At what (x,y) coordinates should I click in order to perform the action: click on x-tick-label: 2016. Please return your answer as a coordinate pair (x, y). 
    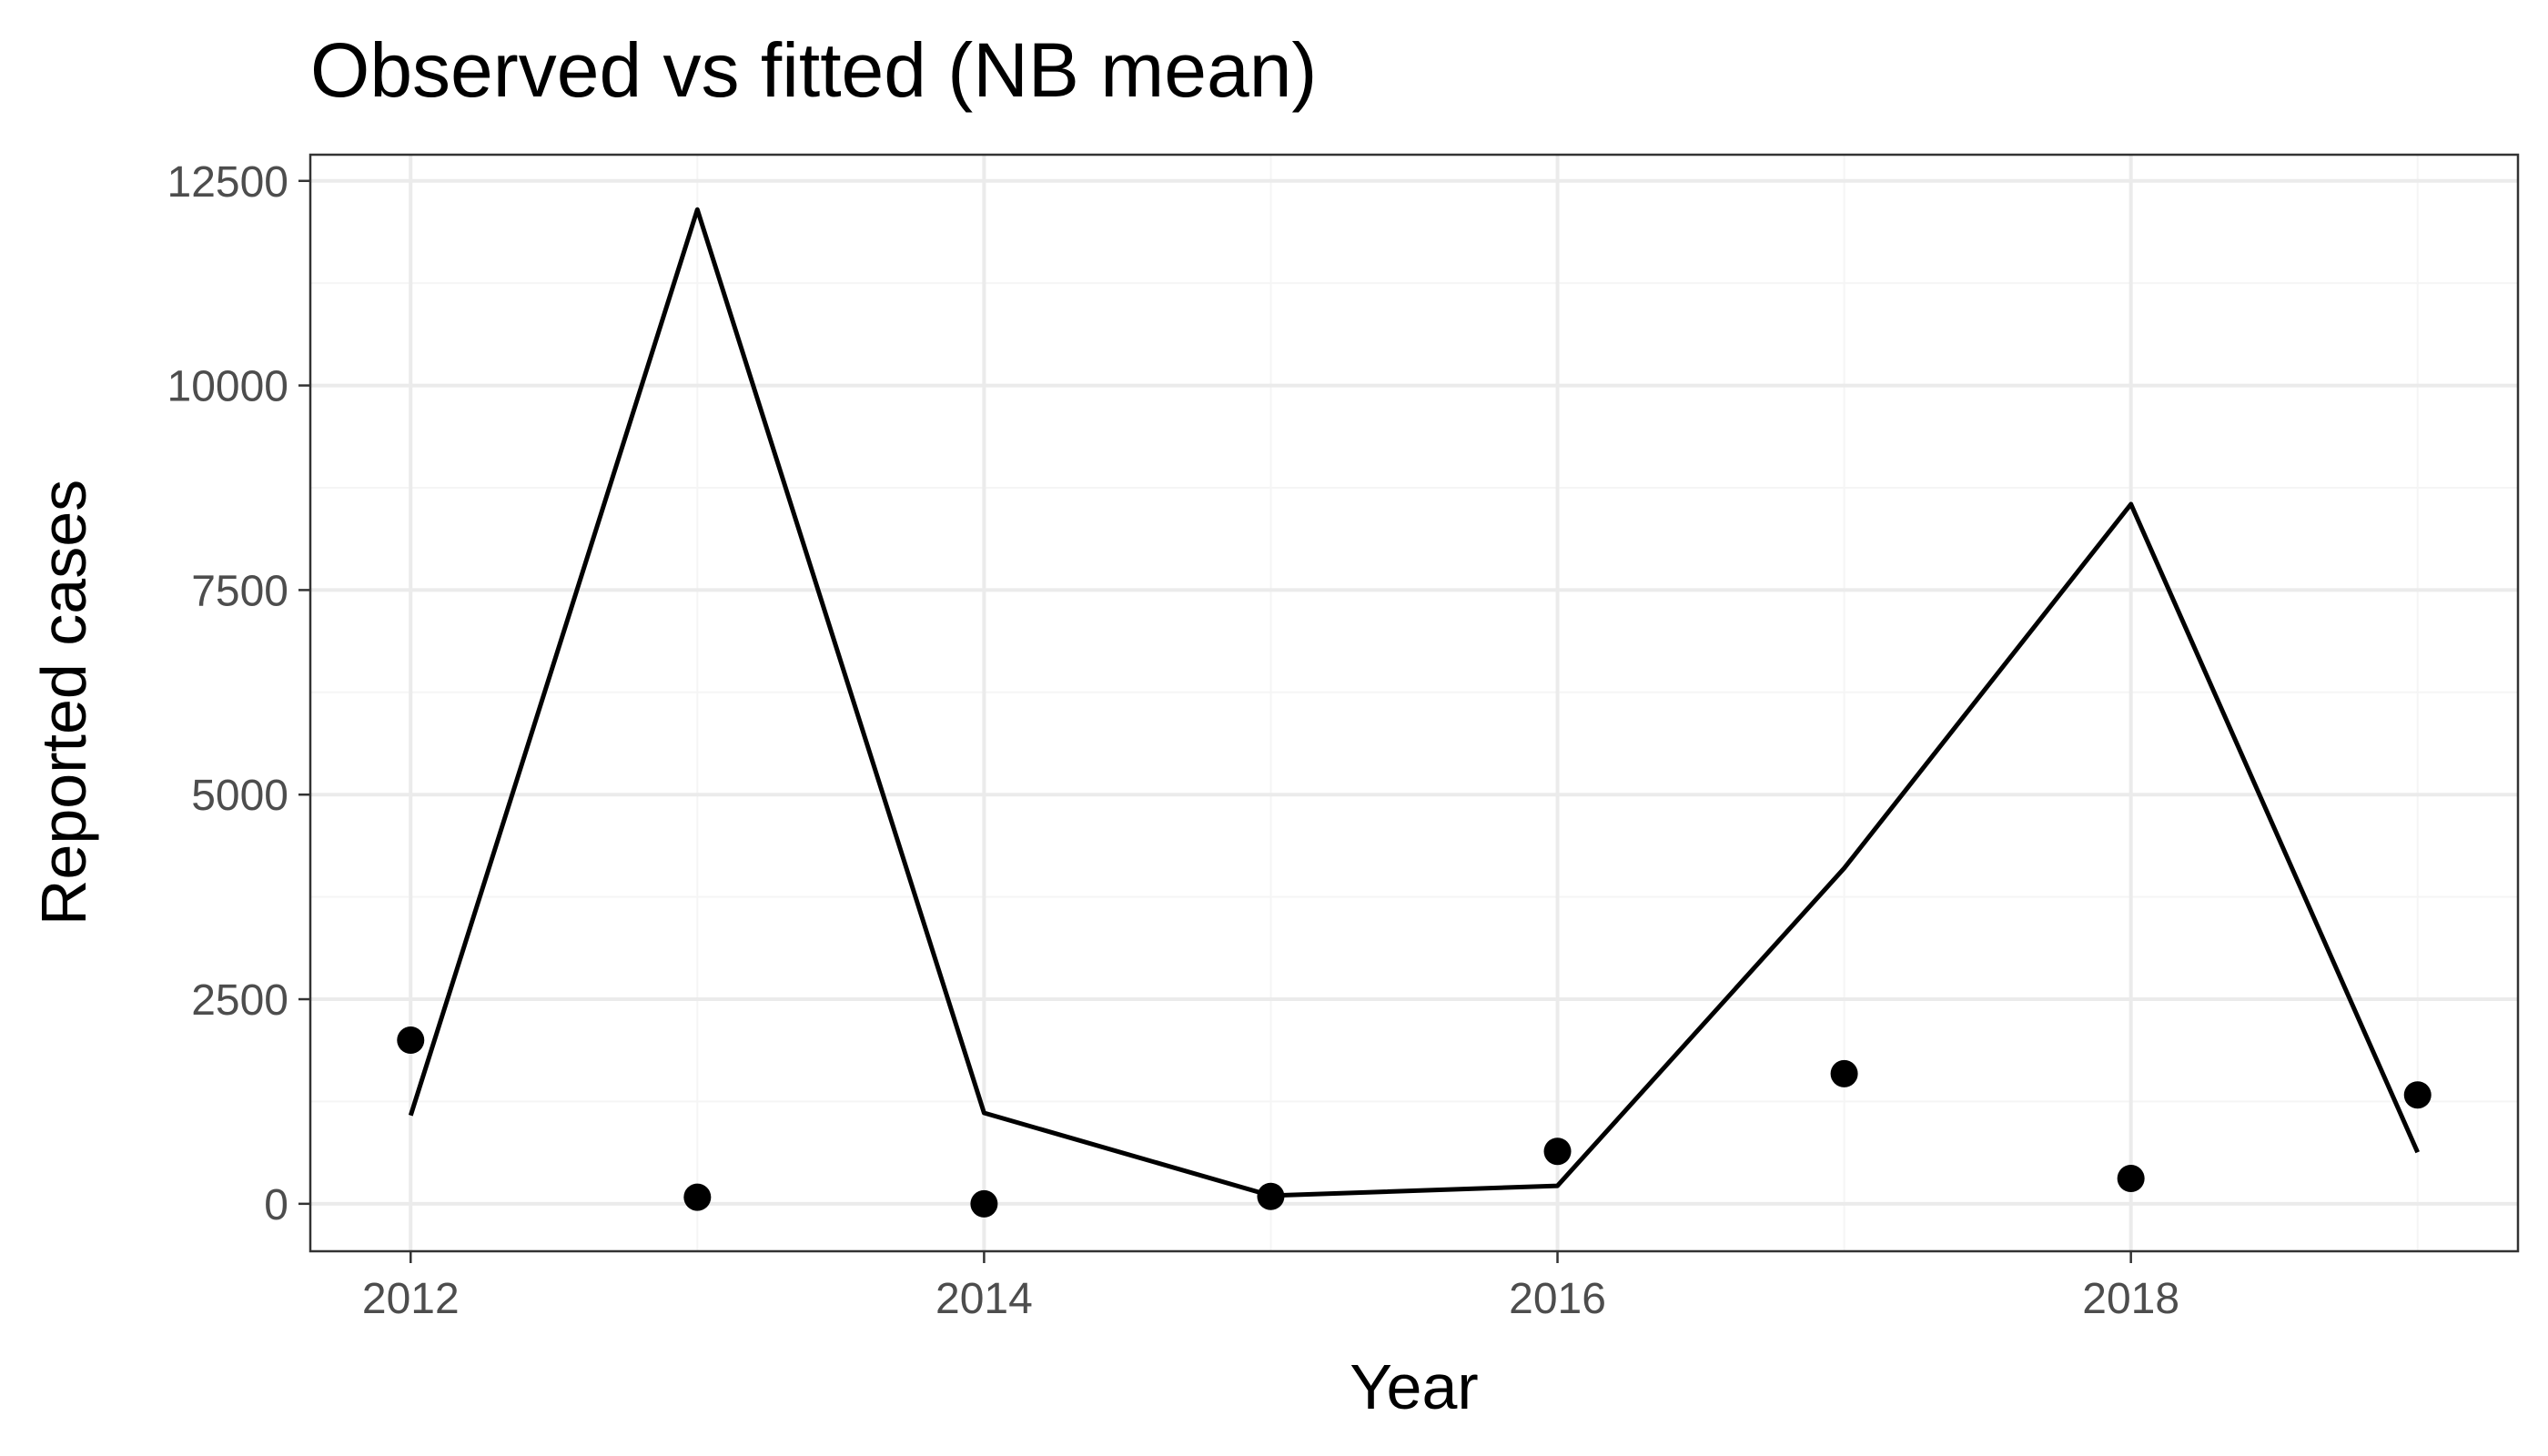
    Looking at the image, I should click on (1558, 1299).